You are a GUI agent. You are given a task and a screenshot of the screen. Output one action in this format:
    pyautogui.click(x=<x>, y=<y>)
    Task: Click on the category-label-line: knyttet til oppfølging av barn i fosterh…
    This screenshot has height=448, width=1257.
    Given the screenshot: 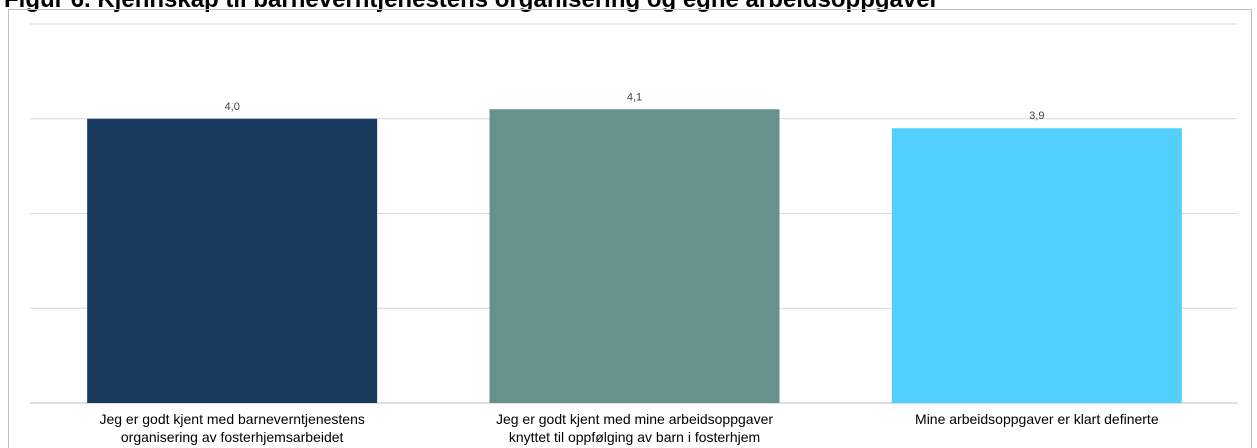 What is the action you would take?
    pyautogui.click(x=634, y=437)
    